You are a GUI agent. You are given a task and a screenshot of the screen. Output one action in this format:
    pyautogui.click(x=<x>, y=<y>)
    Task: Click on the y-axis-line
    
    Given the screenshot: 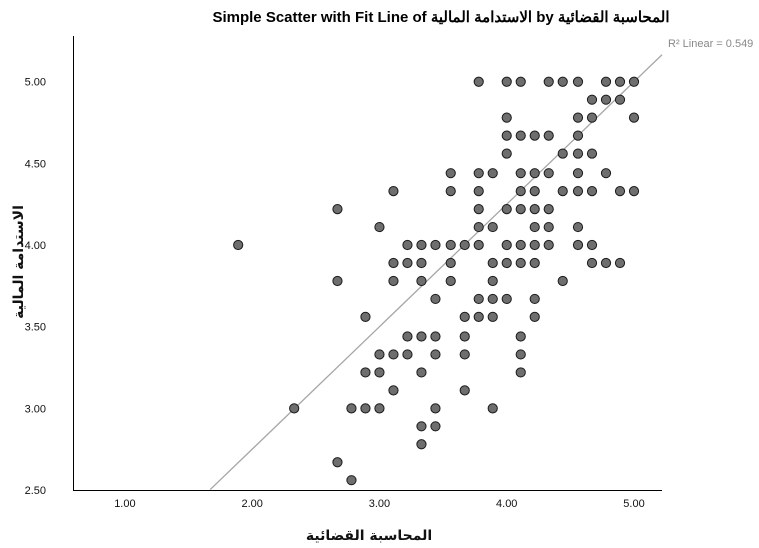 What is the action you would take?
    pyautogui.click(x=73, y=263)
    